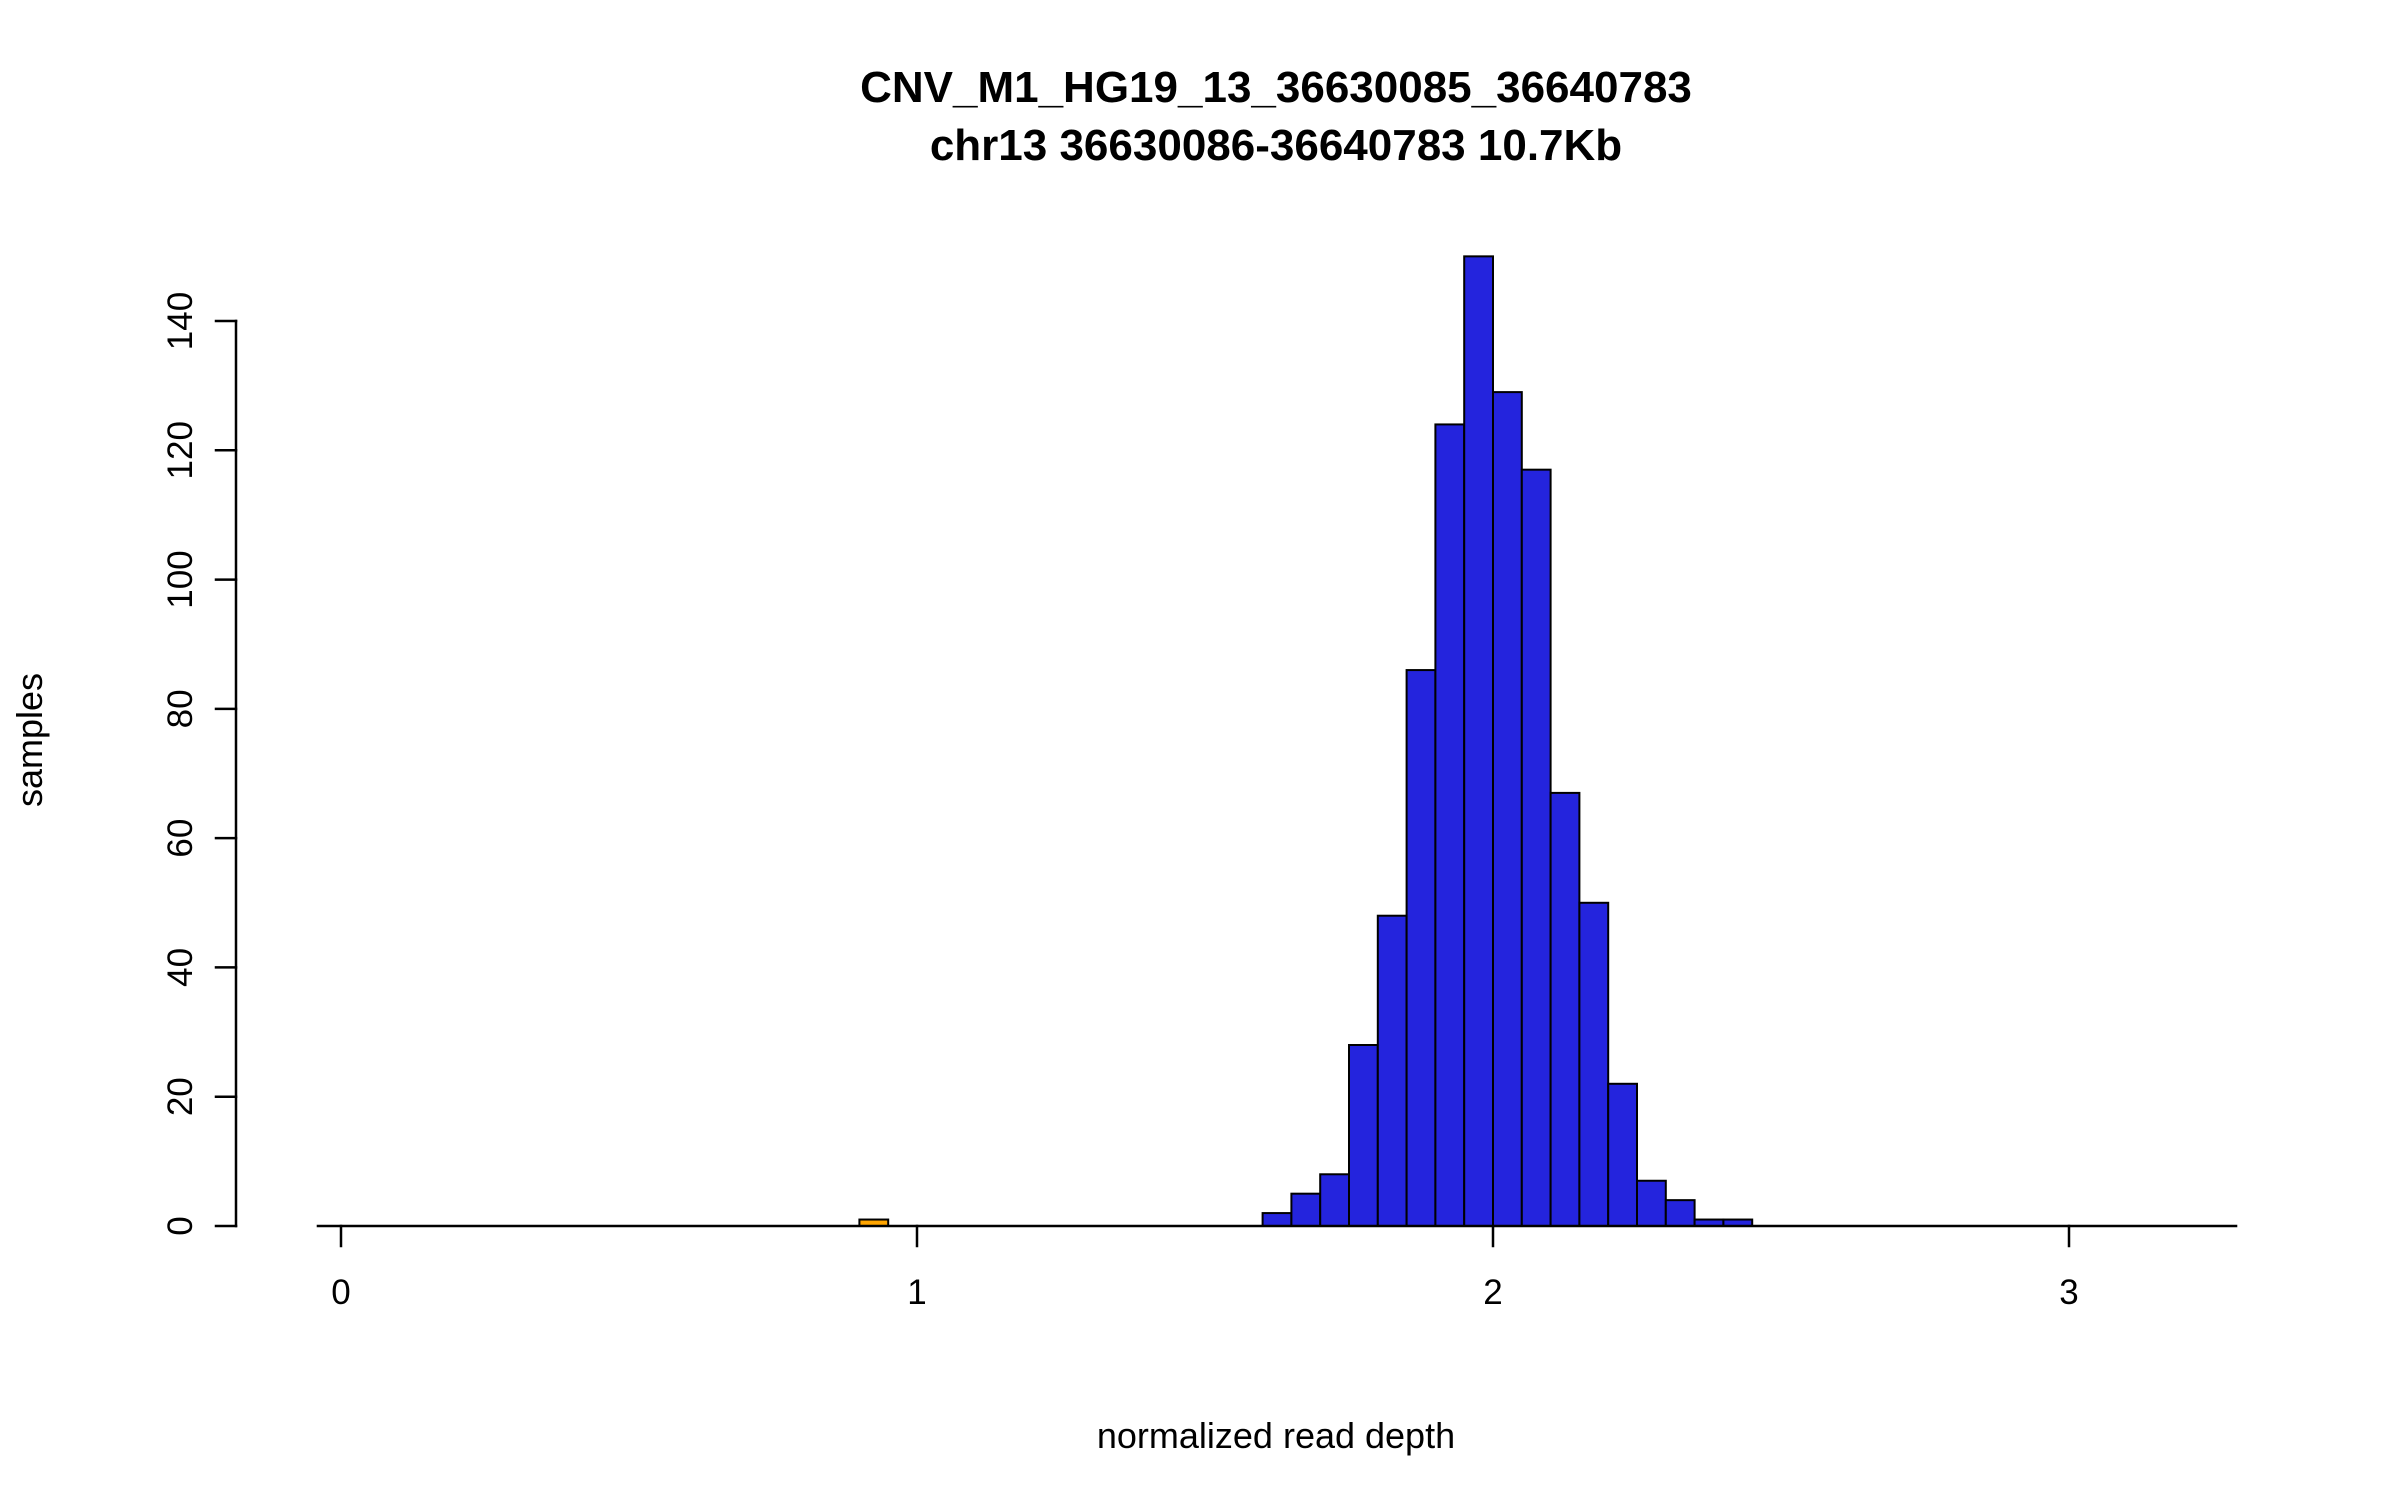 The image size is (2400, 1500). Describe the element at coordinates (1276, 145) in the screenshot. I see `chart-subtitle: chr13 36630086-36640783 10.7Kb` at that location.